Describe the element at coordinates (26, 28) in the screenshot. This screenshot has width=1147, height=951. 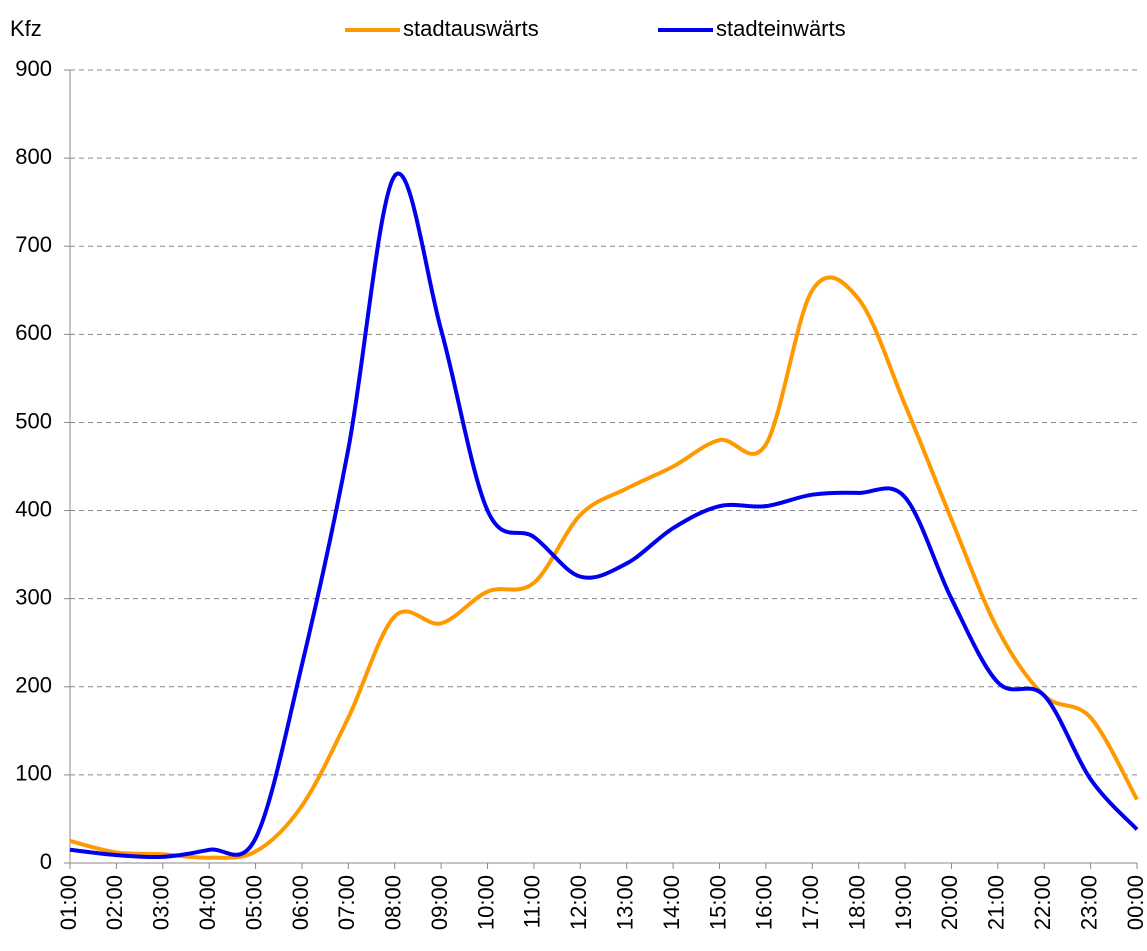
I see `y-axis-label: Kfz` at that location.